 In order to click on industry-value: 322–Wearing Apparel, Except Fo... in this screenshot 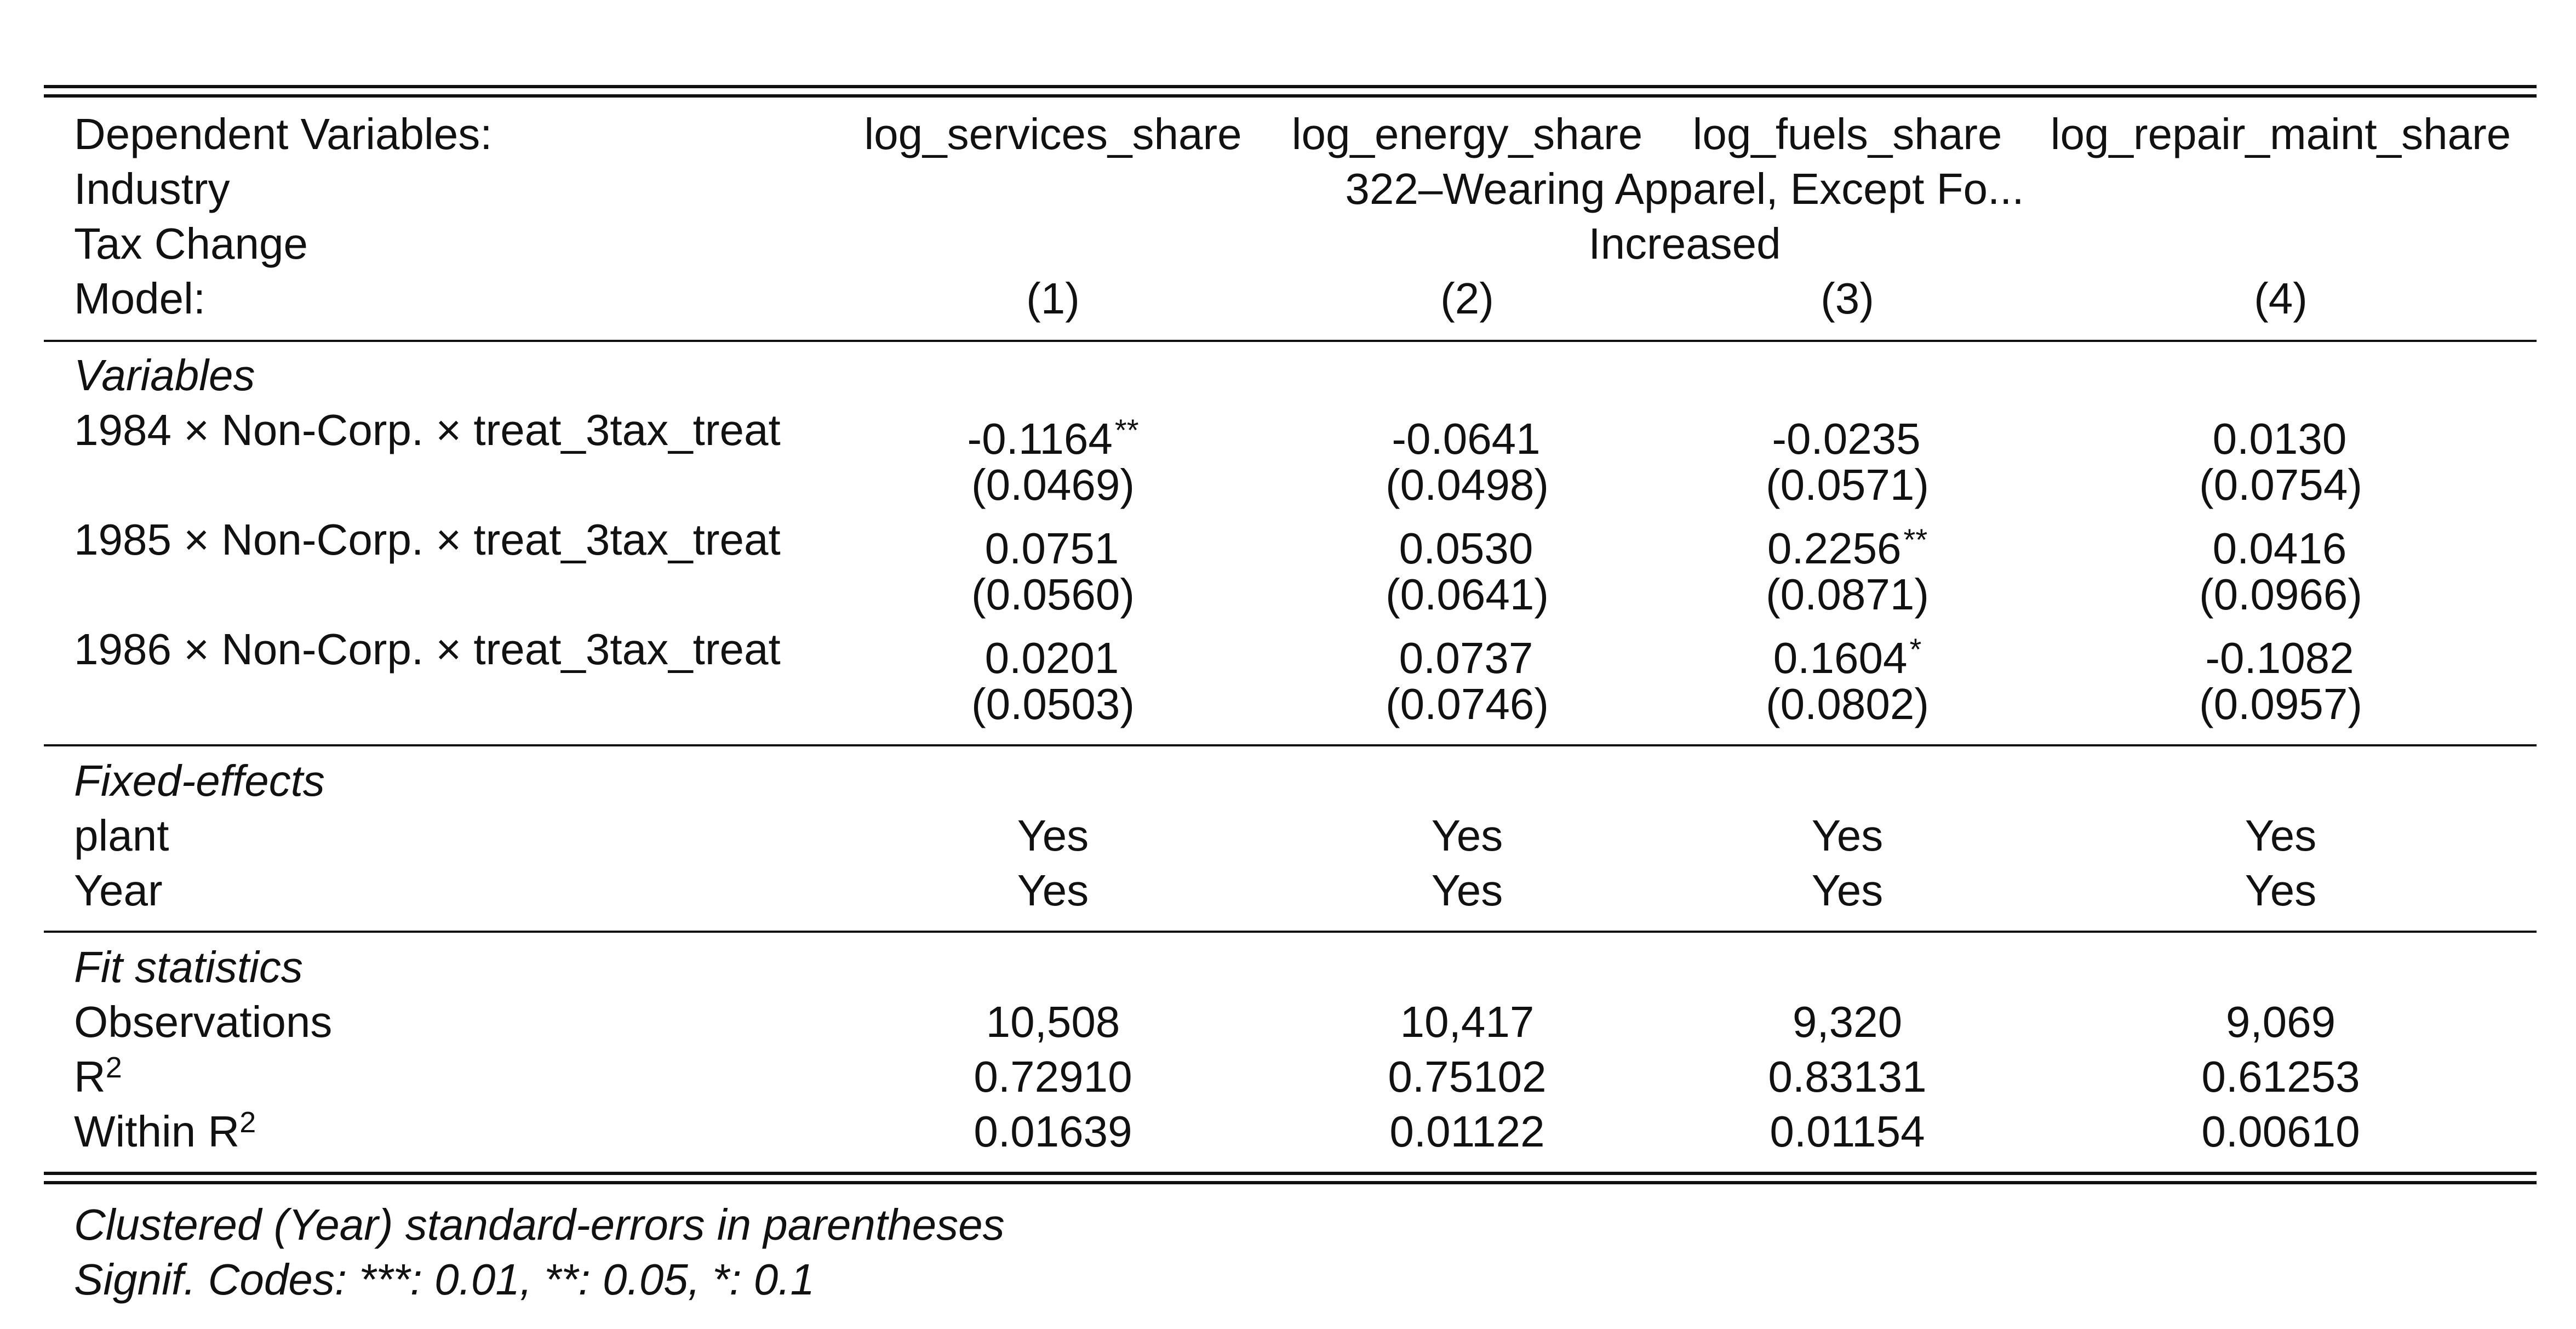, I will do `click(1684, 188)`.